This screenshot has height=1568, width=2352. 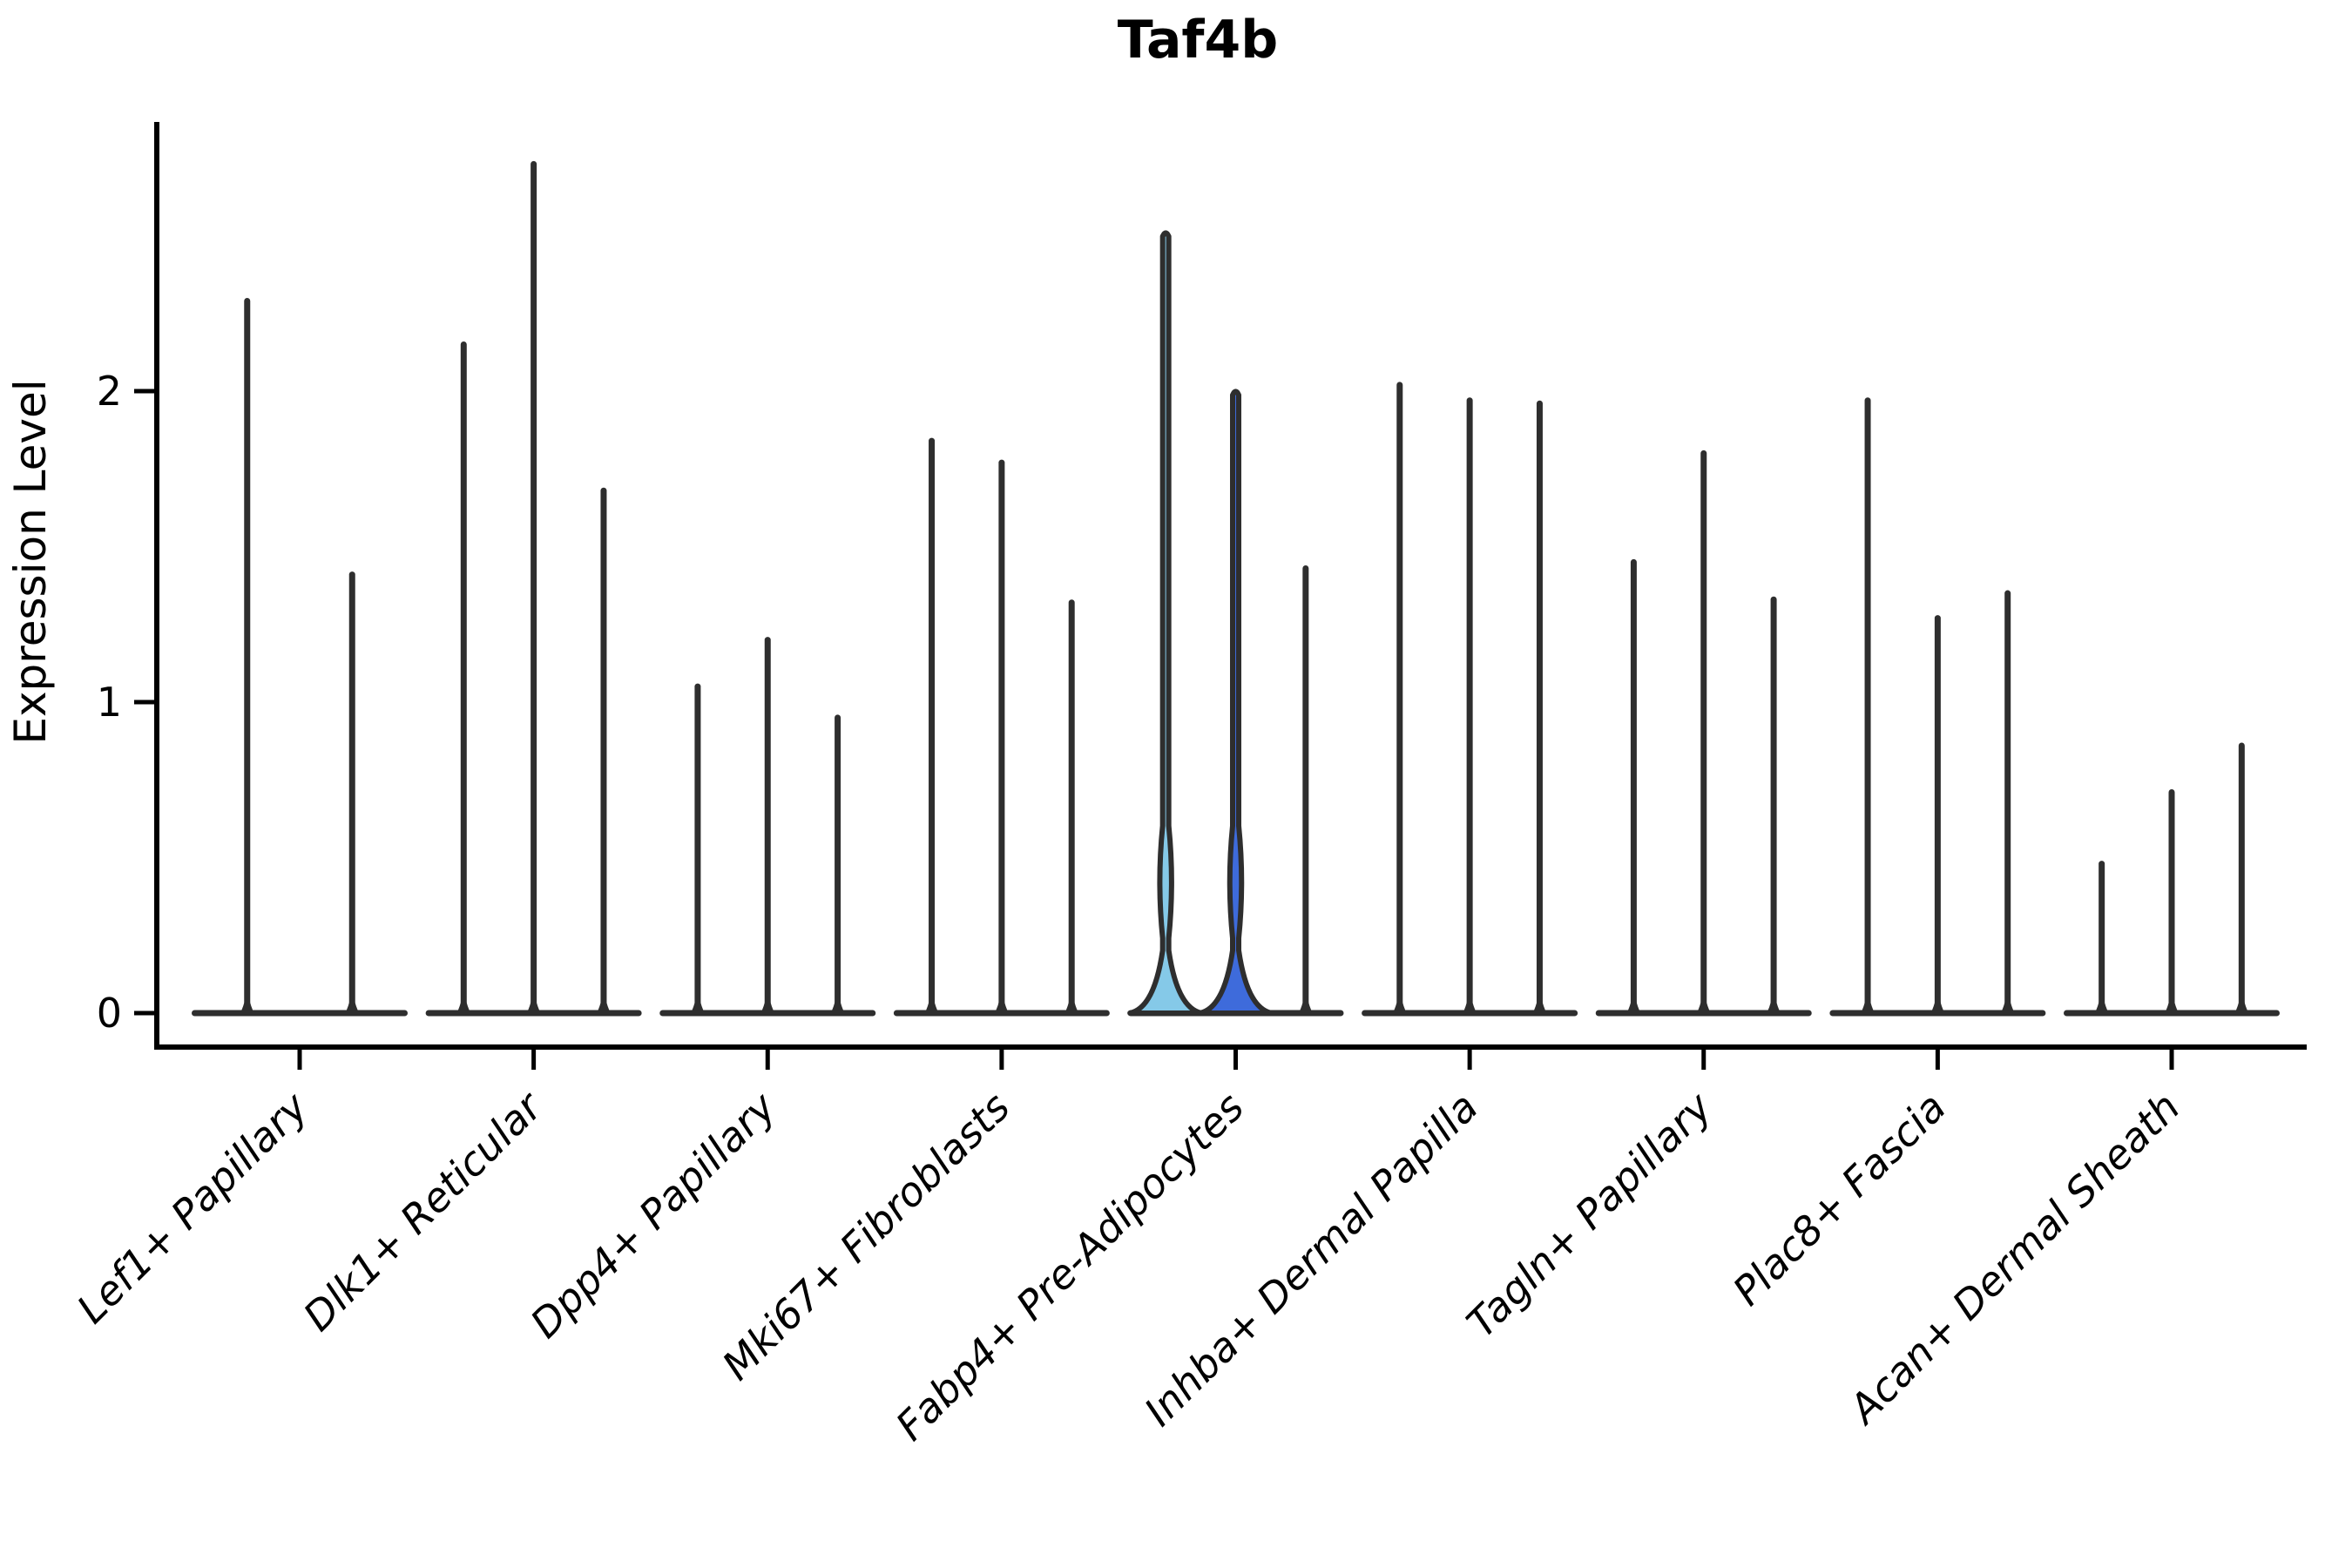 What do you see at coordinates (31, 561) in the screenshot?
I see `y-axis-title: Expression Level` at bounding box center [31, 561].